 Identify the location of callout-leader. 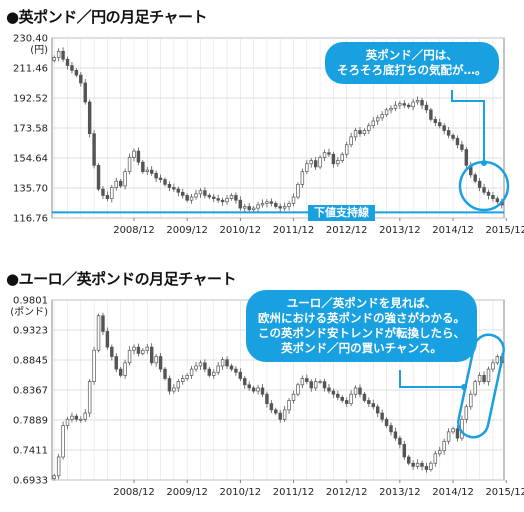
(468, 126).